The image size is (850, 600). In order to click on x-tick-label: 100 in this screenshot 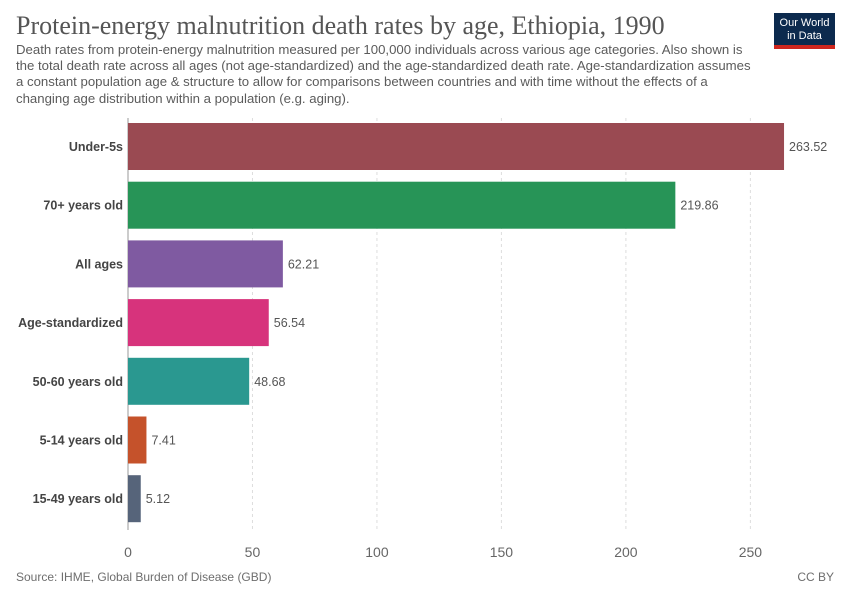, I will do `click(377, 552)`.